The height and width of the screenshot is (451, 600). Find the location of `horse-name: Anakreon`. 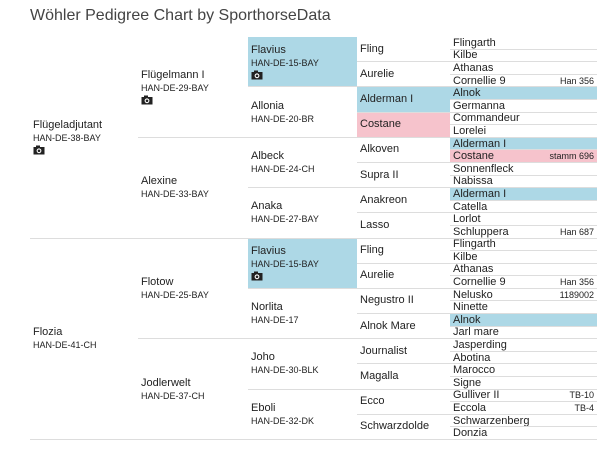

horse-name: Anakreon is located at coordinates (384, 199).